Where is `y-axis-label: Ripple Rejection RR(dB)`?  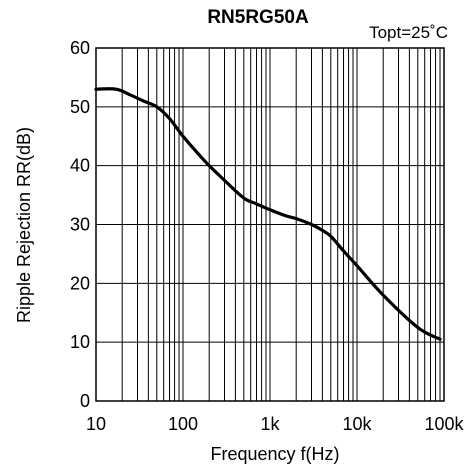
y-axis-label: Ripple Rejection RR(dB) is located at coordinates (24, 225).